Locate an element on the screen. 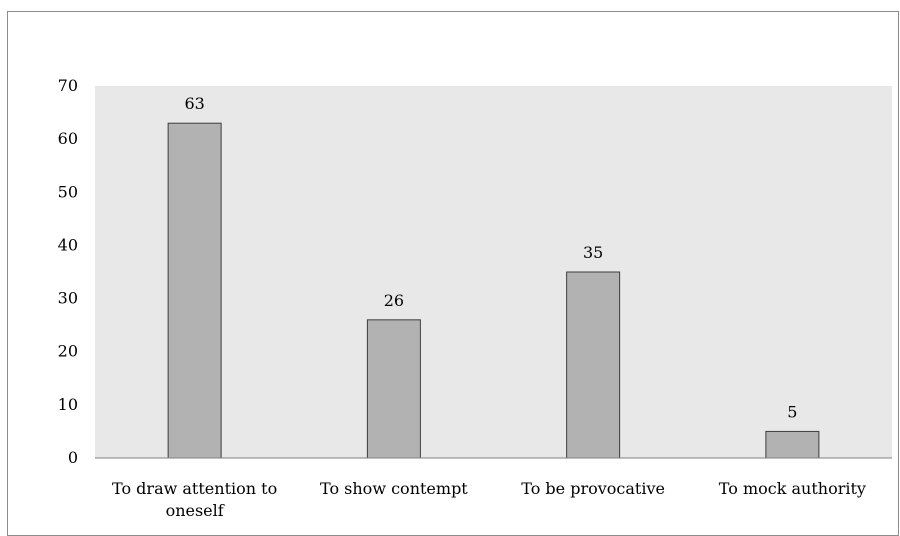 This screenshot has height=536, width=900. x-category-label: To draw attention to is located at coordinates (194, 488).